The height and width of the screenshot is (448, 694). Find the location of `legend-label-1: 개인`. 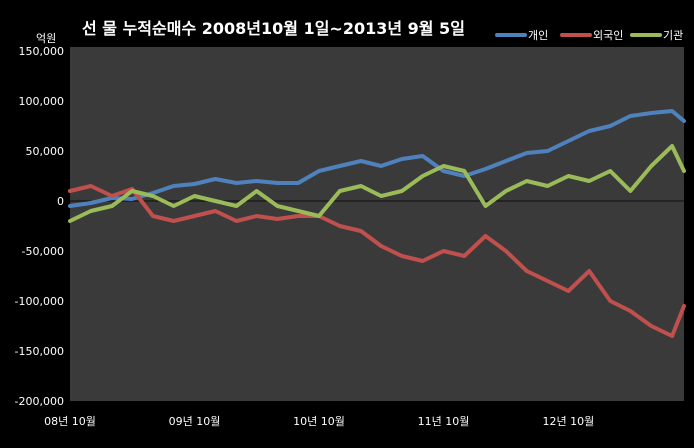

legend-label-1: 개인 is located at coordinates (538, 35).